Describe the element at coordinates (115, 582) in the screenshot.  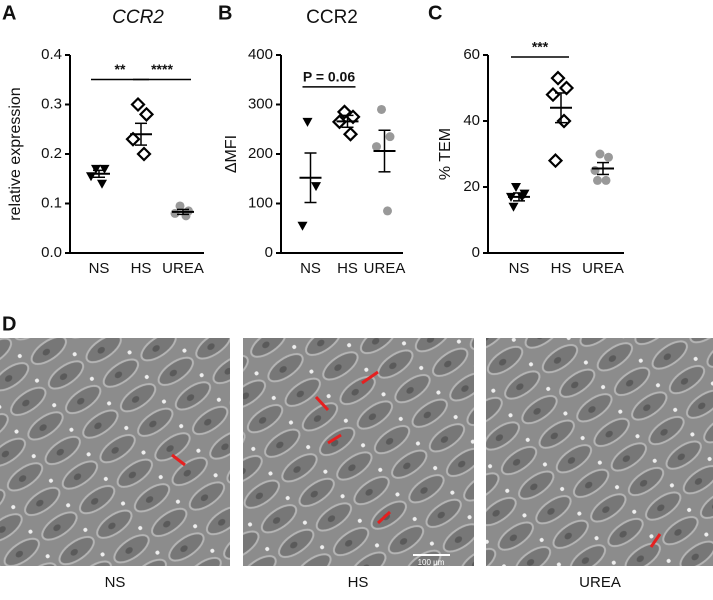
I see `image-caption: NS` at that location.